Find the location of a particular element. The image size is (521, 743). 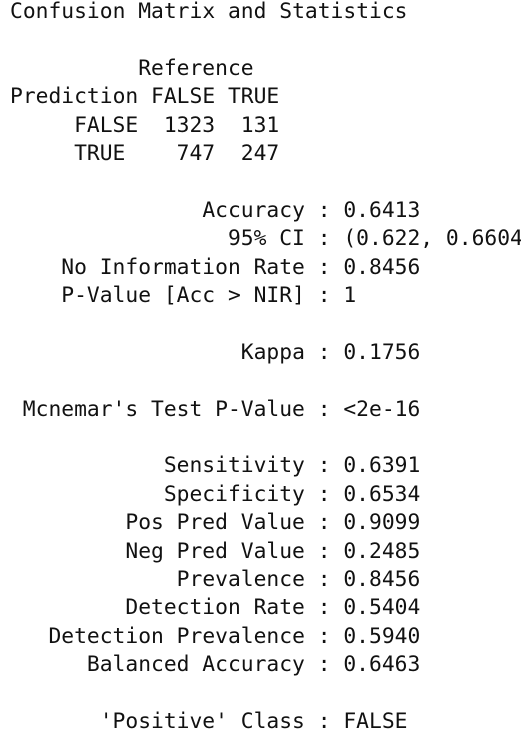

stat-value: 1 is located at coordinates (350, 295).